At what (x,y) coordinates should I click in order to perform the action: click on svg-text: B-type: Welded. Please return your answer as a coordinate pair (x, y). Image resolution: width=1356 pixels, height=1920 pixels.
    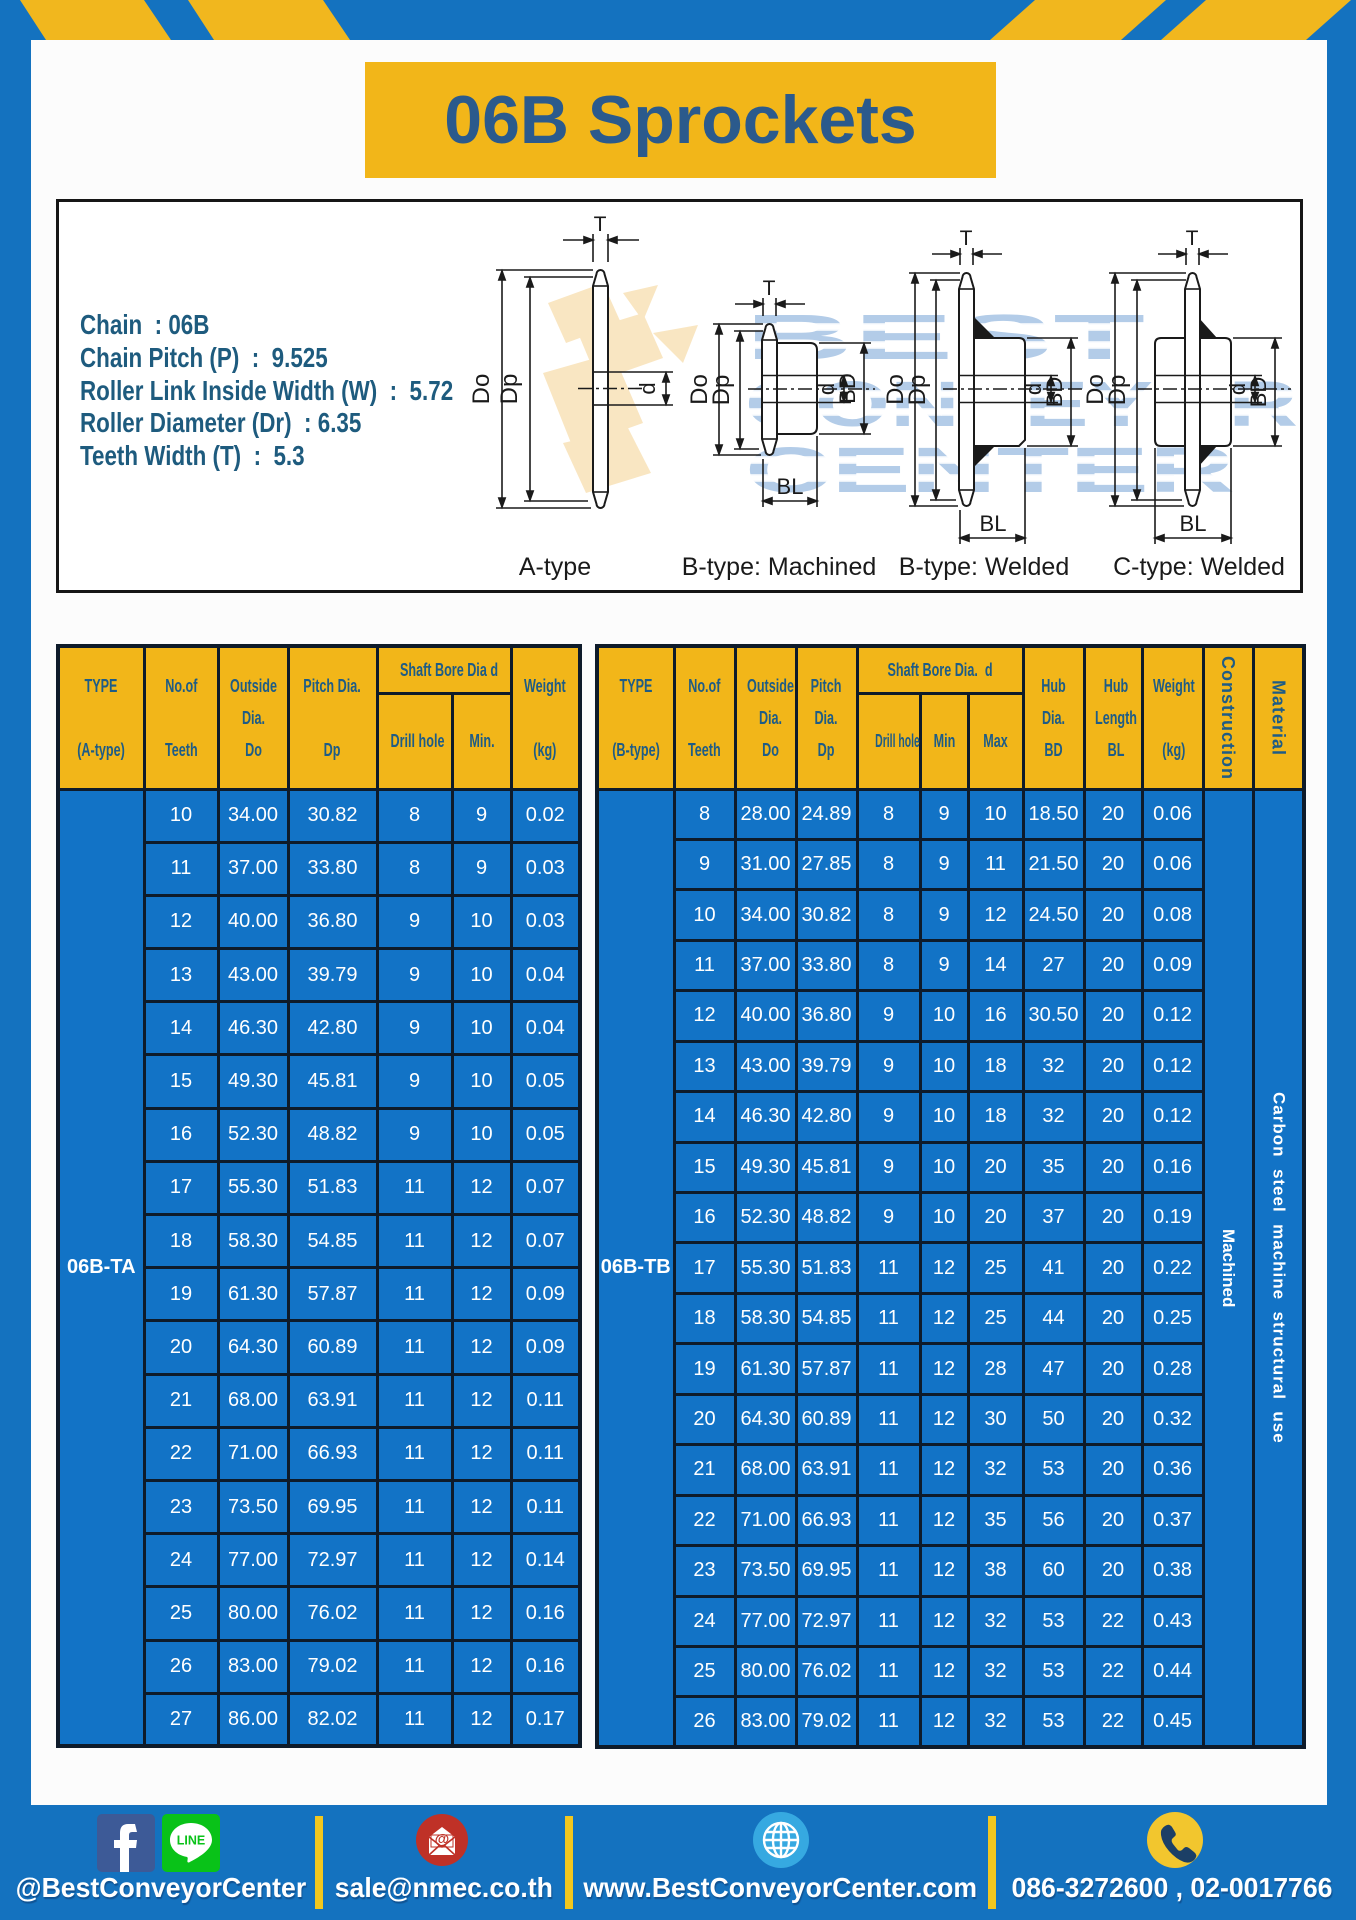
    Looking at the image, I should click on (984, 567).